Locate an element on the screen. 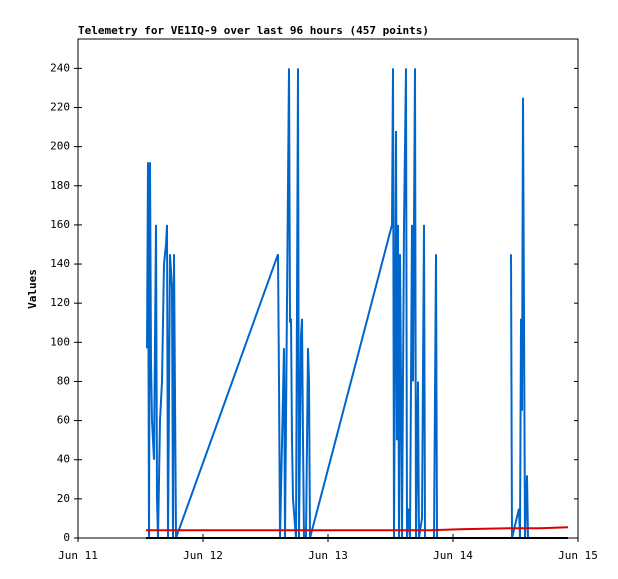 The width and height of the screenshot is (618, 579). y-tick-label: 20 is located at coordinates (63, 498).